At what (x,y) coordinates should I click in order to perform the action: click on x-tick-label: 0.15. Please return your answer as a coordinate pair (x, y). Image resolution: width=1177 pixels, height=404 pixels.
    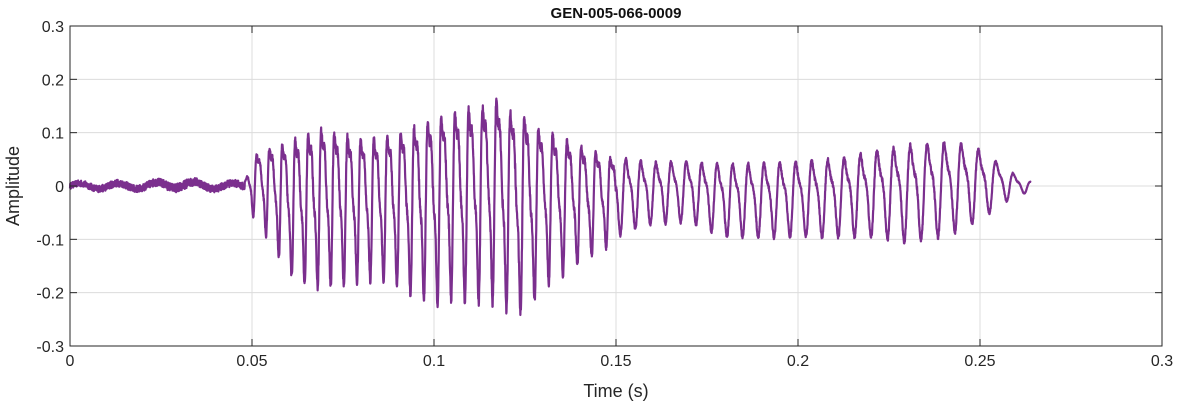
    Looking at the image, I should click on (615, 361).